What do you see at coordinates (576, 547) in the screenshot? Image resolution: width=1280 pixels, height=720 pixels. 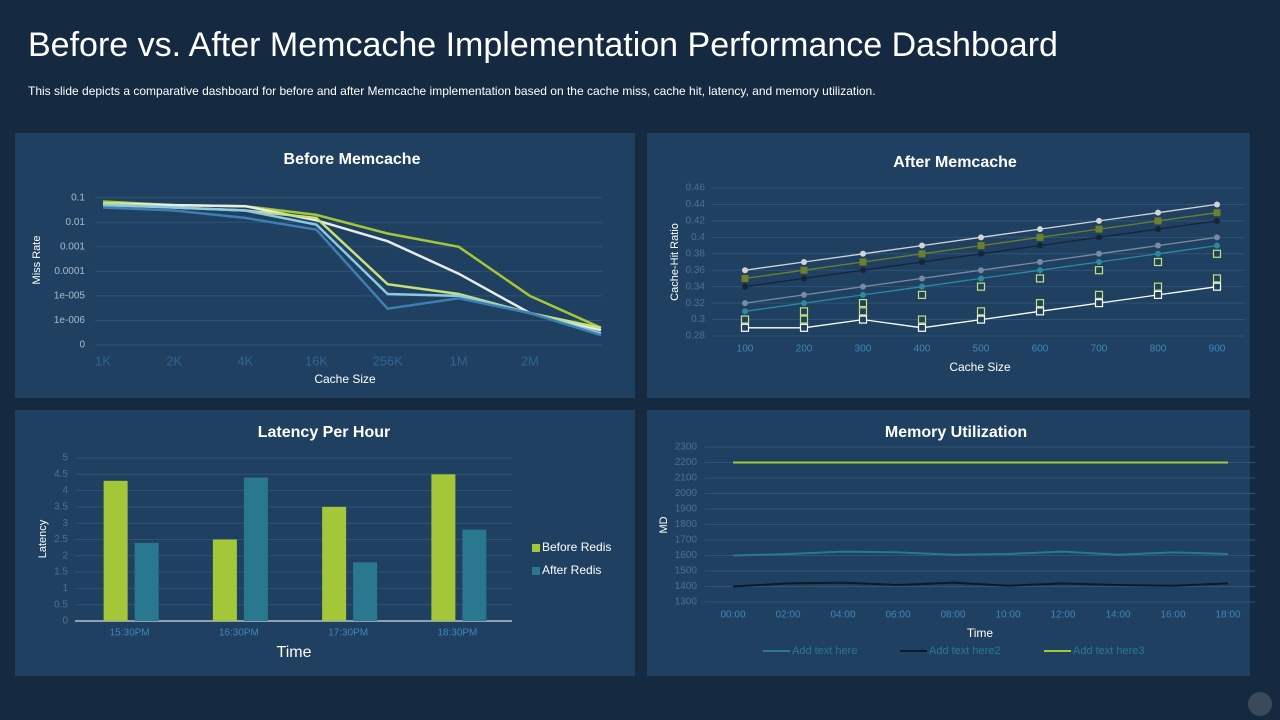 I see `legend-label: Before Redis` at bounding box center [576, 547].